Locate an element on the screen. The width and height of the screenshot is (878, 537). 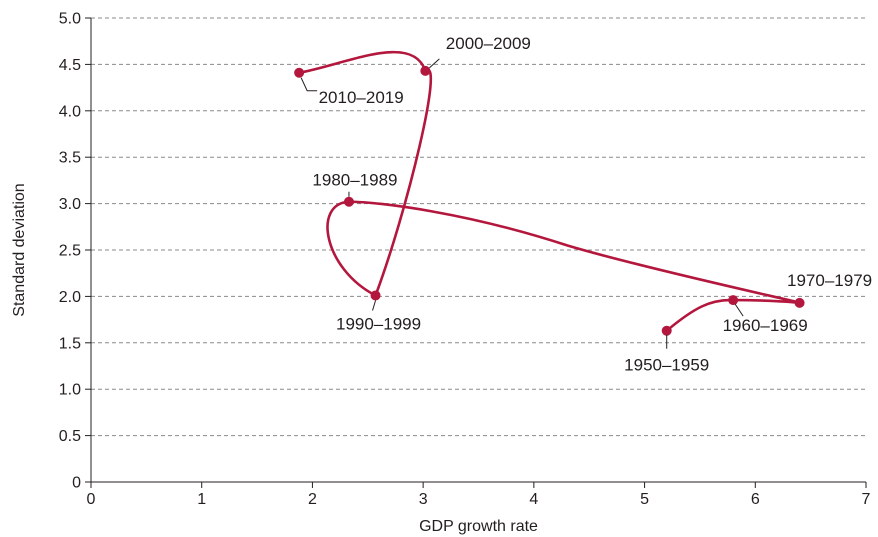
y-tick-label: 2.0 is located at coordinates (70, 297).